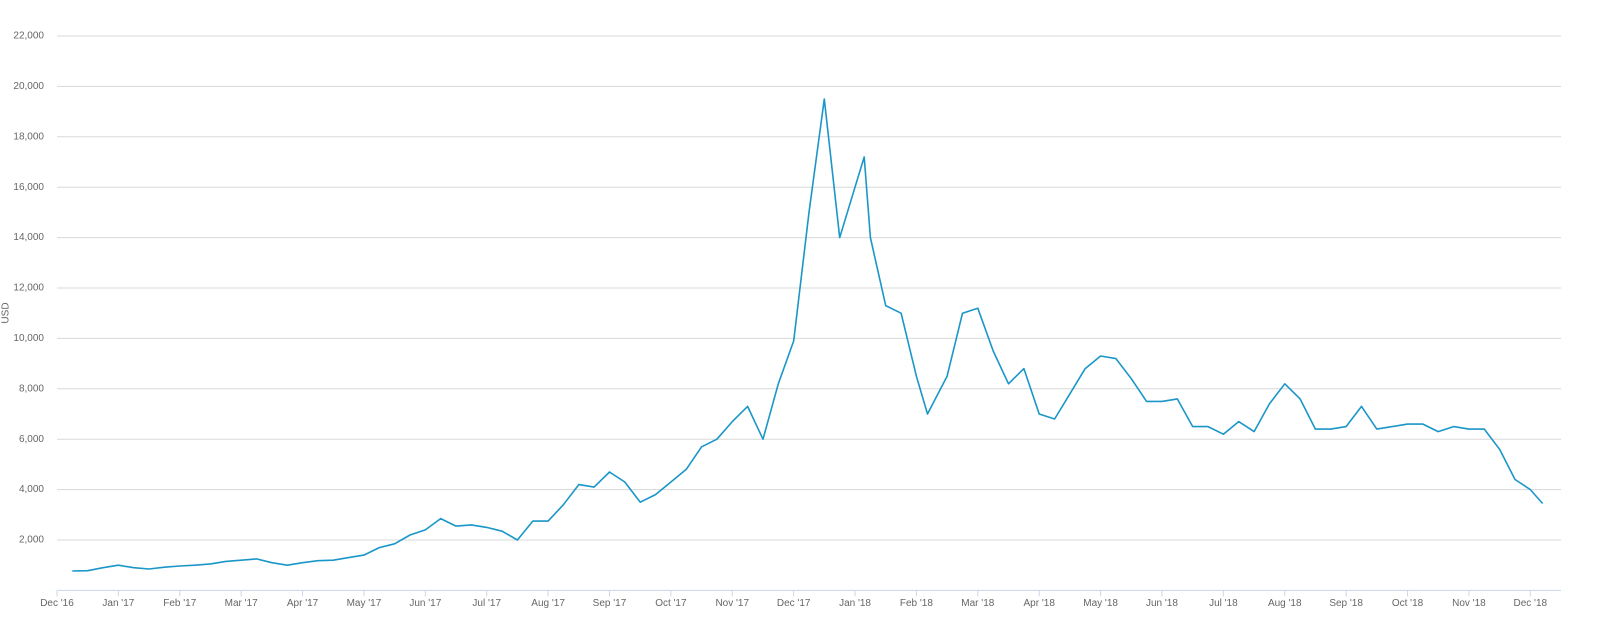 The width and height of the screenshot is (1600, 639). Describe the element at coordinates (31, 439) in the screenshot. I see `y-tick-label: 6,000` at that location.